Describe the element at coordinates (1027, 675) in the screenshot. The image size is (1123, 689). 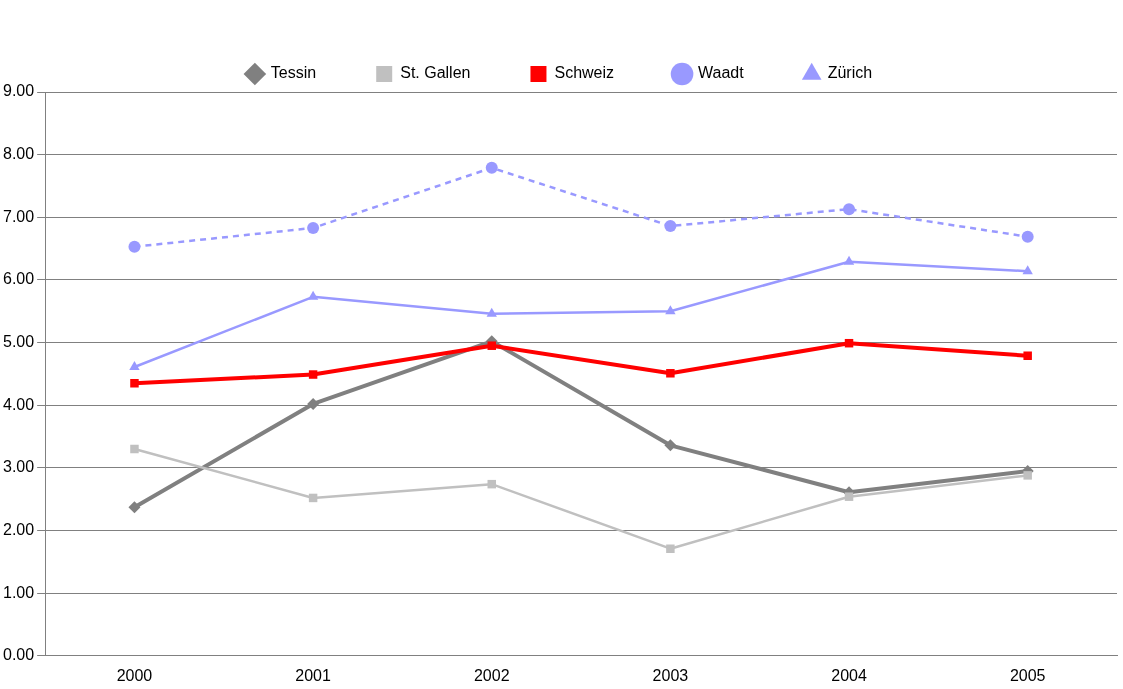
I see `x-tick-label: 2005` at that location.